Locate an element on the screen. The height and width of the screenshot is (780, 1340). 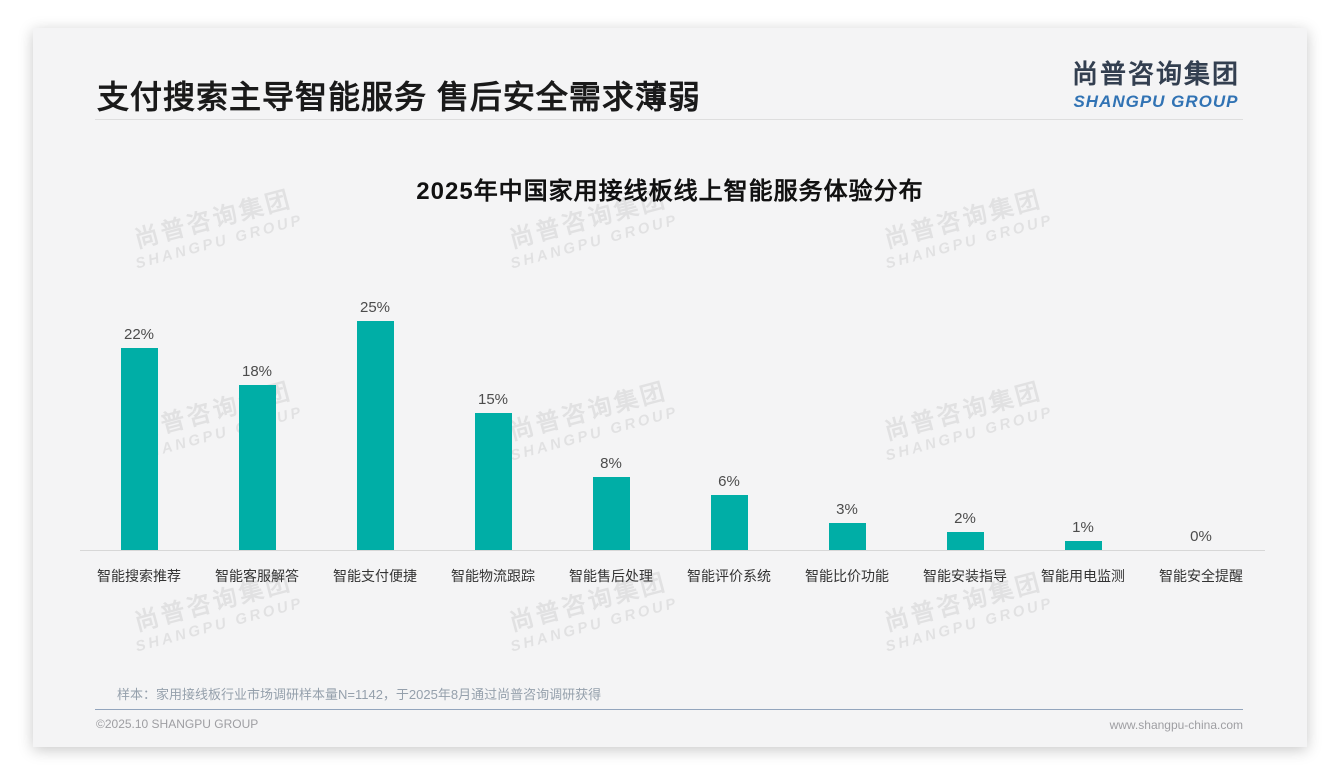
logo-english-text: SHANGPU GROUP is located at coordinates (1156, 101).